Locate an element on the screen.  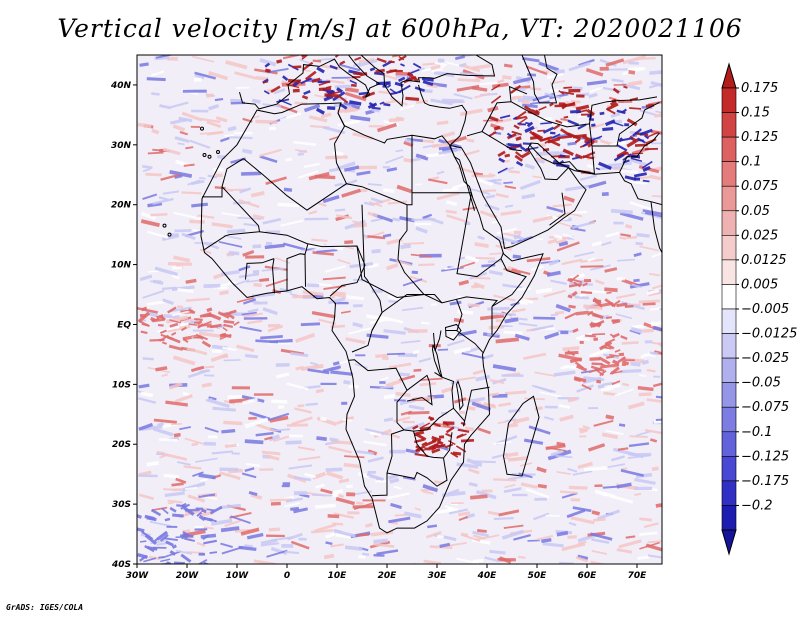
lake-malawi is located at coordinates (459, 395).